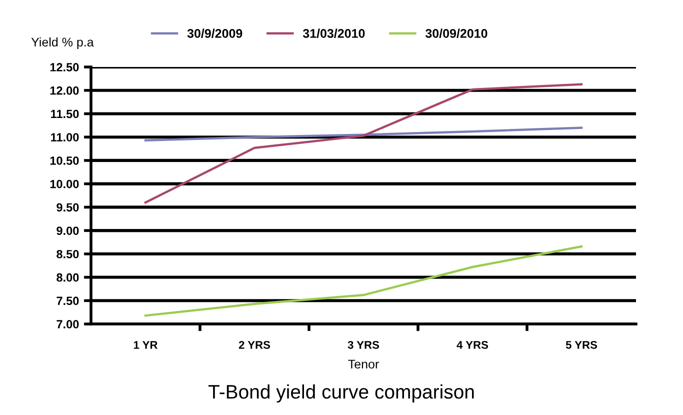  What do you see at coordinates (64, 67) in the screenshot?
I see `y-tick-label: 12.50` at bounding box center [64, 67].